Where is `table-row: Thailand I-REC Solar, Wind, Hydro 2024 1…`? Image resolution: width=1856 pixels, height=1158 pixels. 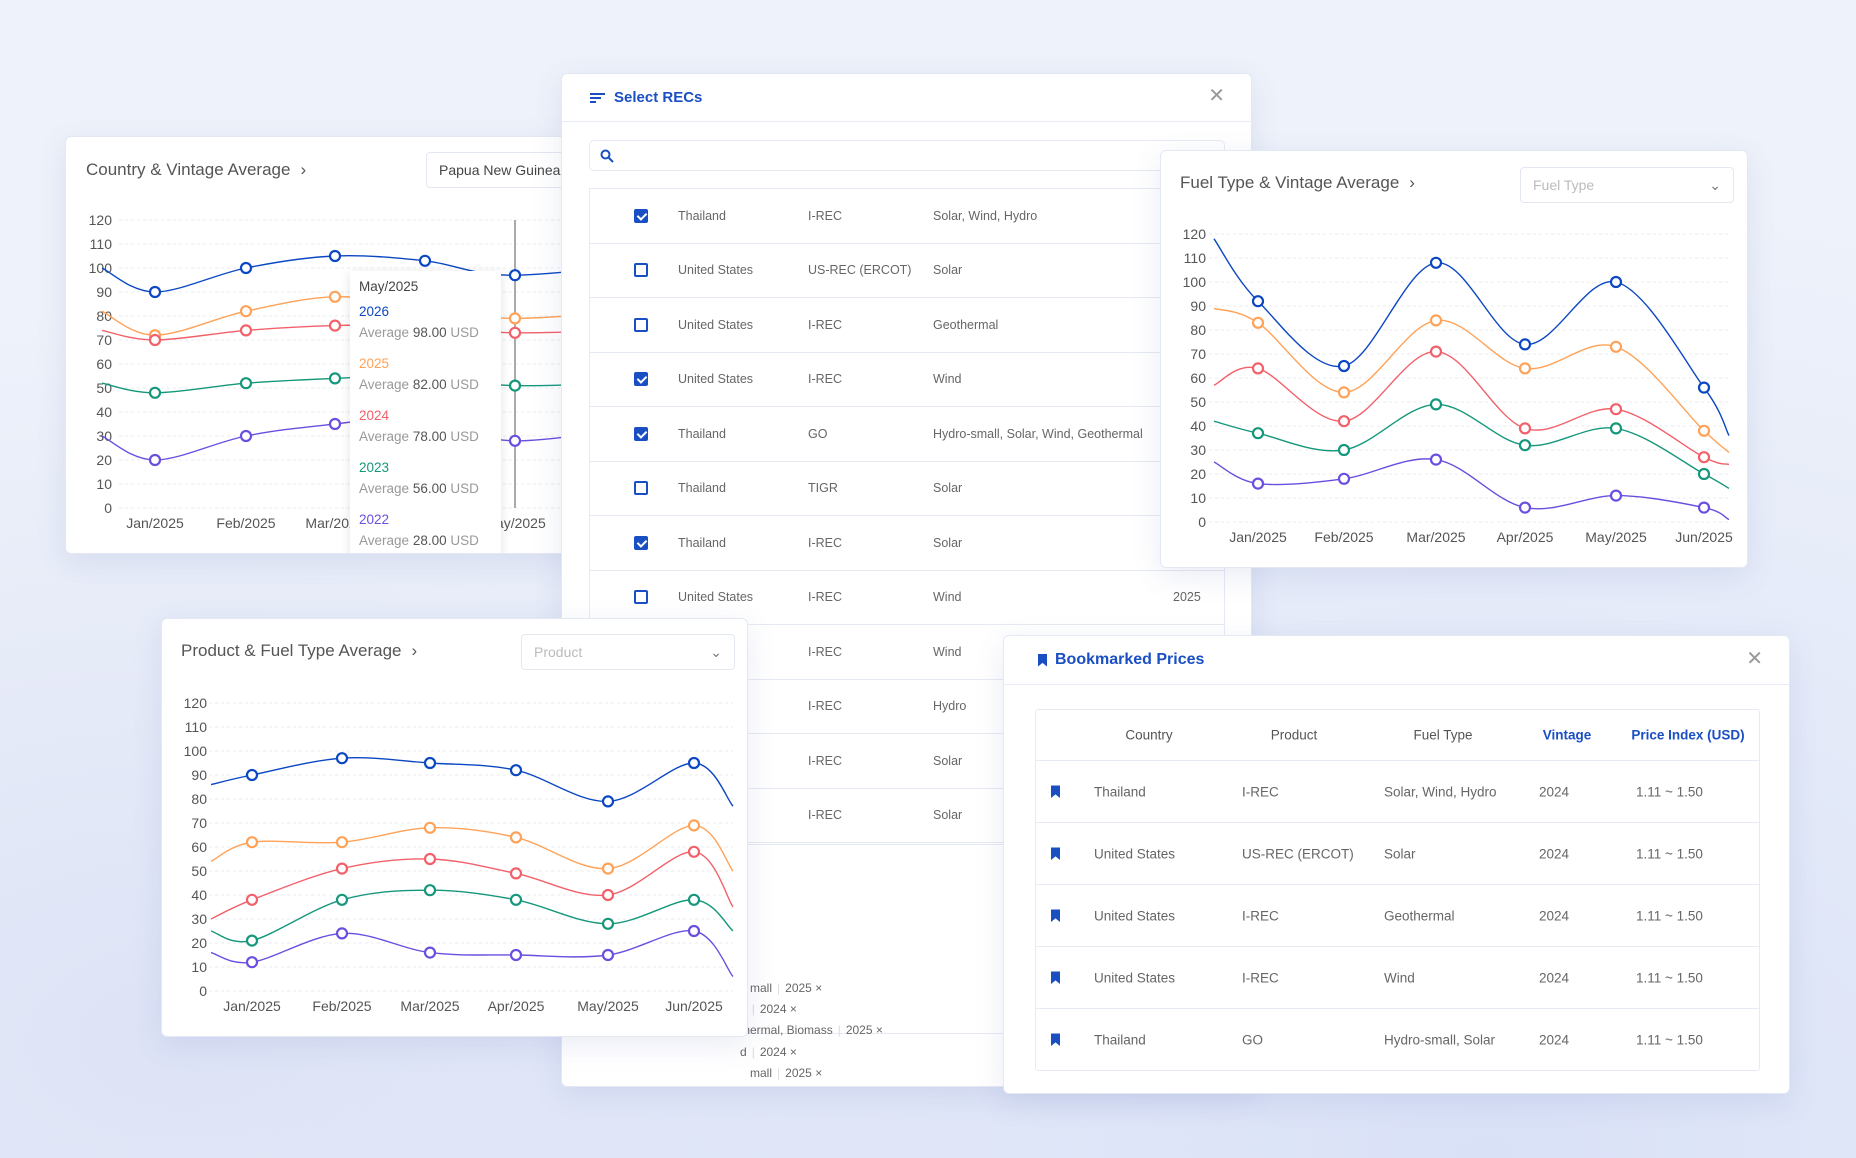 table-row: Thailand I-REC Solar, Wind, Hydro 2024 1… is located at coordinates (1397, 791).